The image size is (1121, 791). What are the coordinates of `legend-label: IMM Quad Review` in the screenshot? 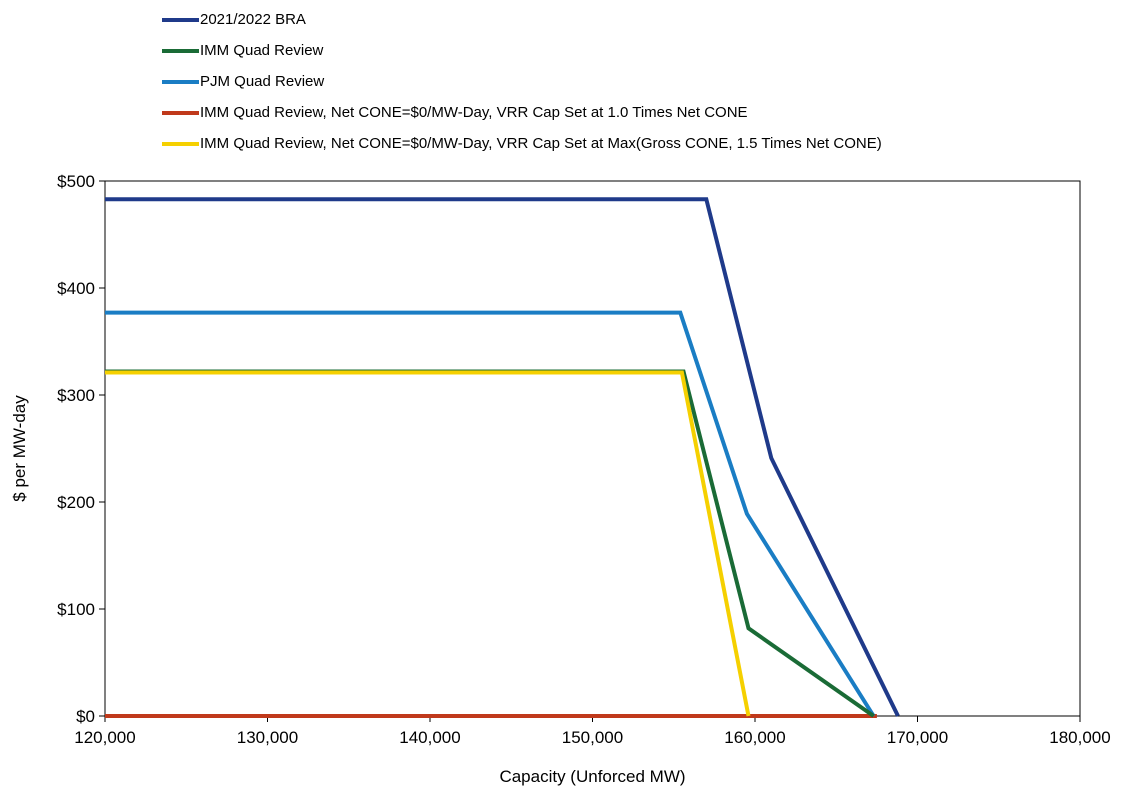 It's located at (262, 50).